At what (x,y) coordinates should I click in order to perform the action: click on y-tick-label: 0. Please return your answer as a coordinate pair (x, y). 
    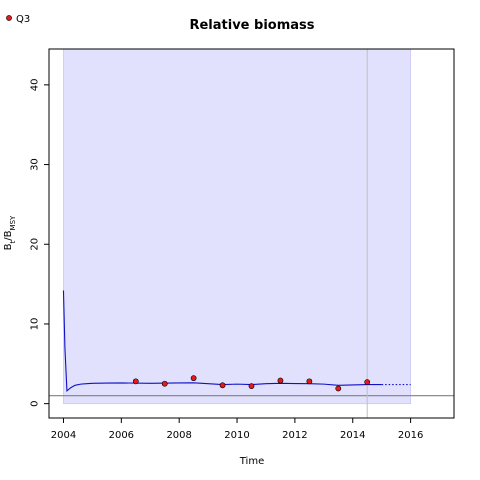
    Looking at the image, I should click on (35, 403).